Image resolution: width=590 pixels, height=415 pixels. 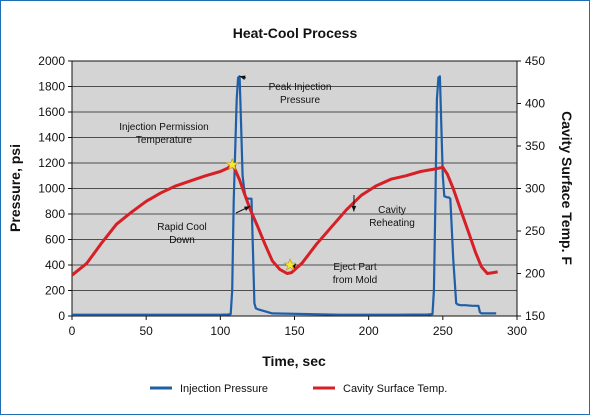 I want to click on x-axis-label: Time, sec, so click(x=294, y=361).